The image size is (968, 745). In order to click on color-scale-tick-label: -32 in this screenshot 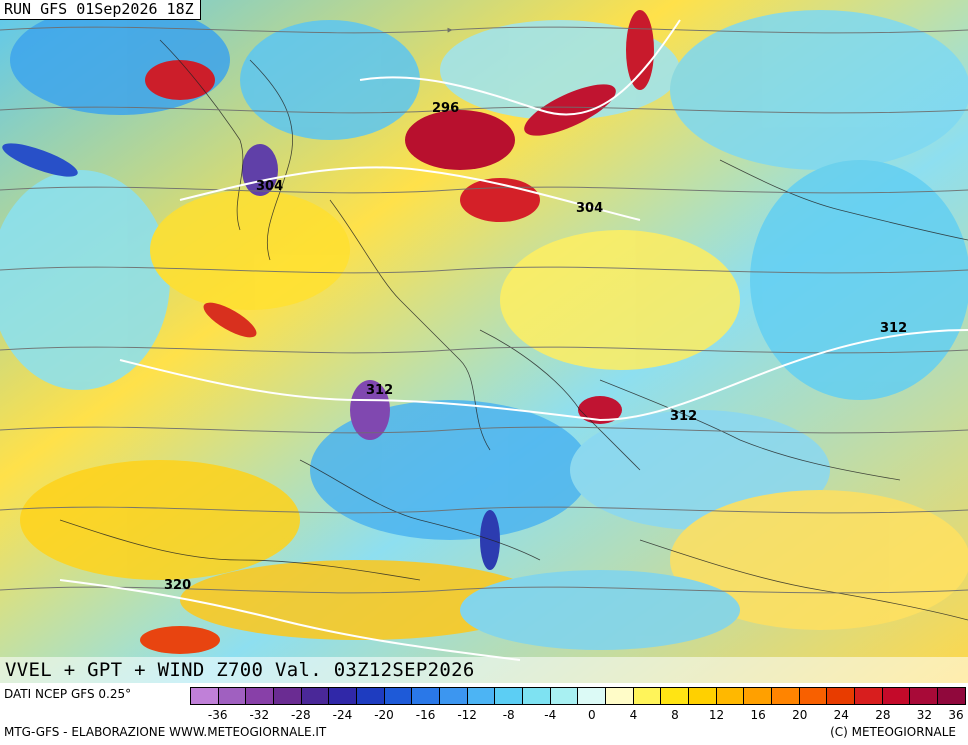, I will do `click(259, 715)`.